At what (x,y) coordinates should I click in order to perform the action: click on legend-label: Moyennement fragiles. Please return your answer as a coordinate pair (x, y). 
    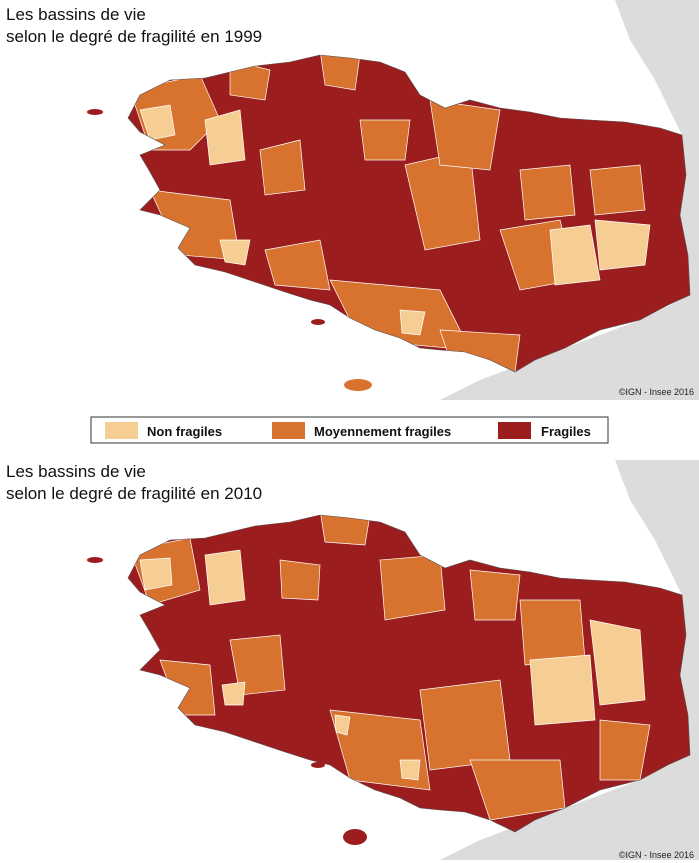
    Looking at the image, I should click on (382, 431).